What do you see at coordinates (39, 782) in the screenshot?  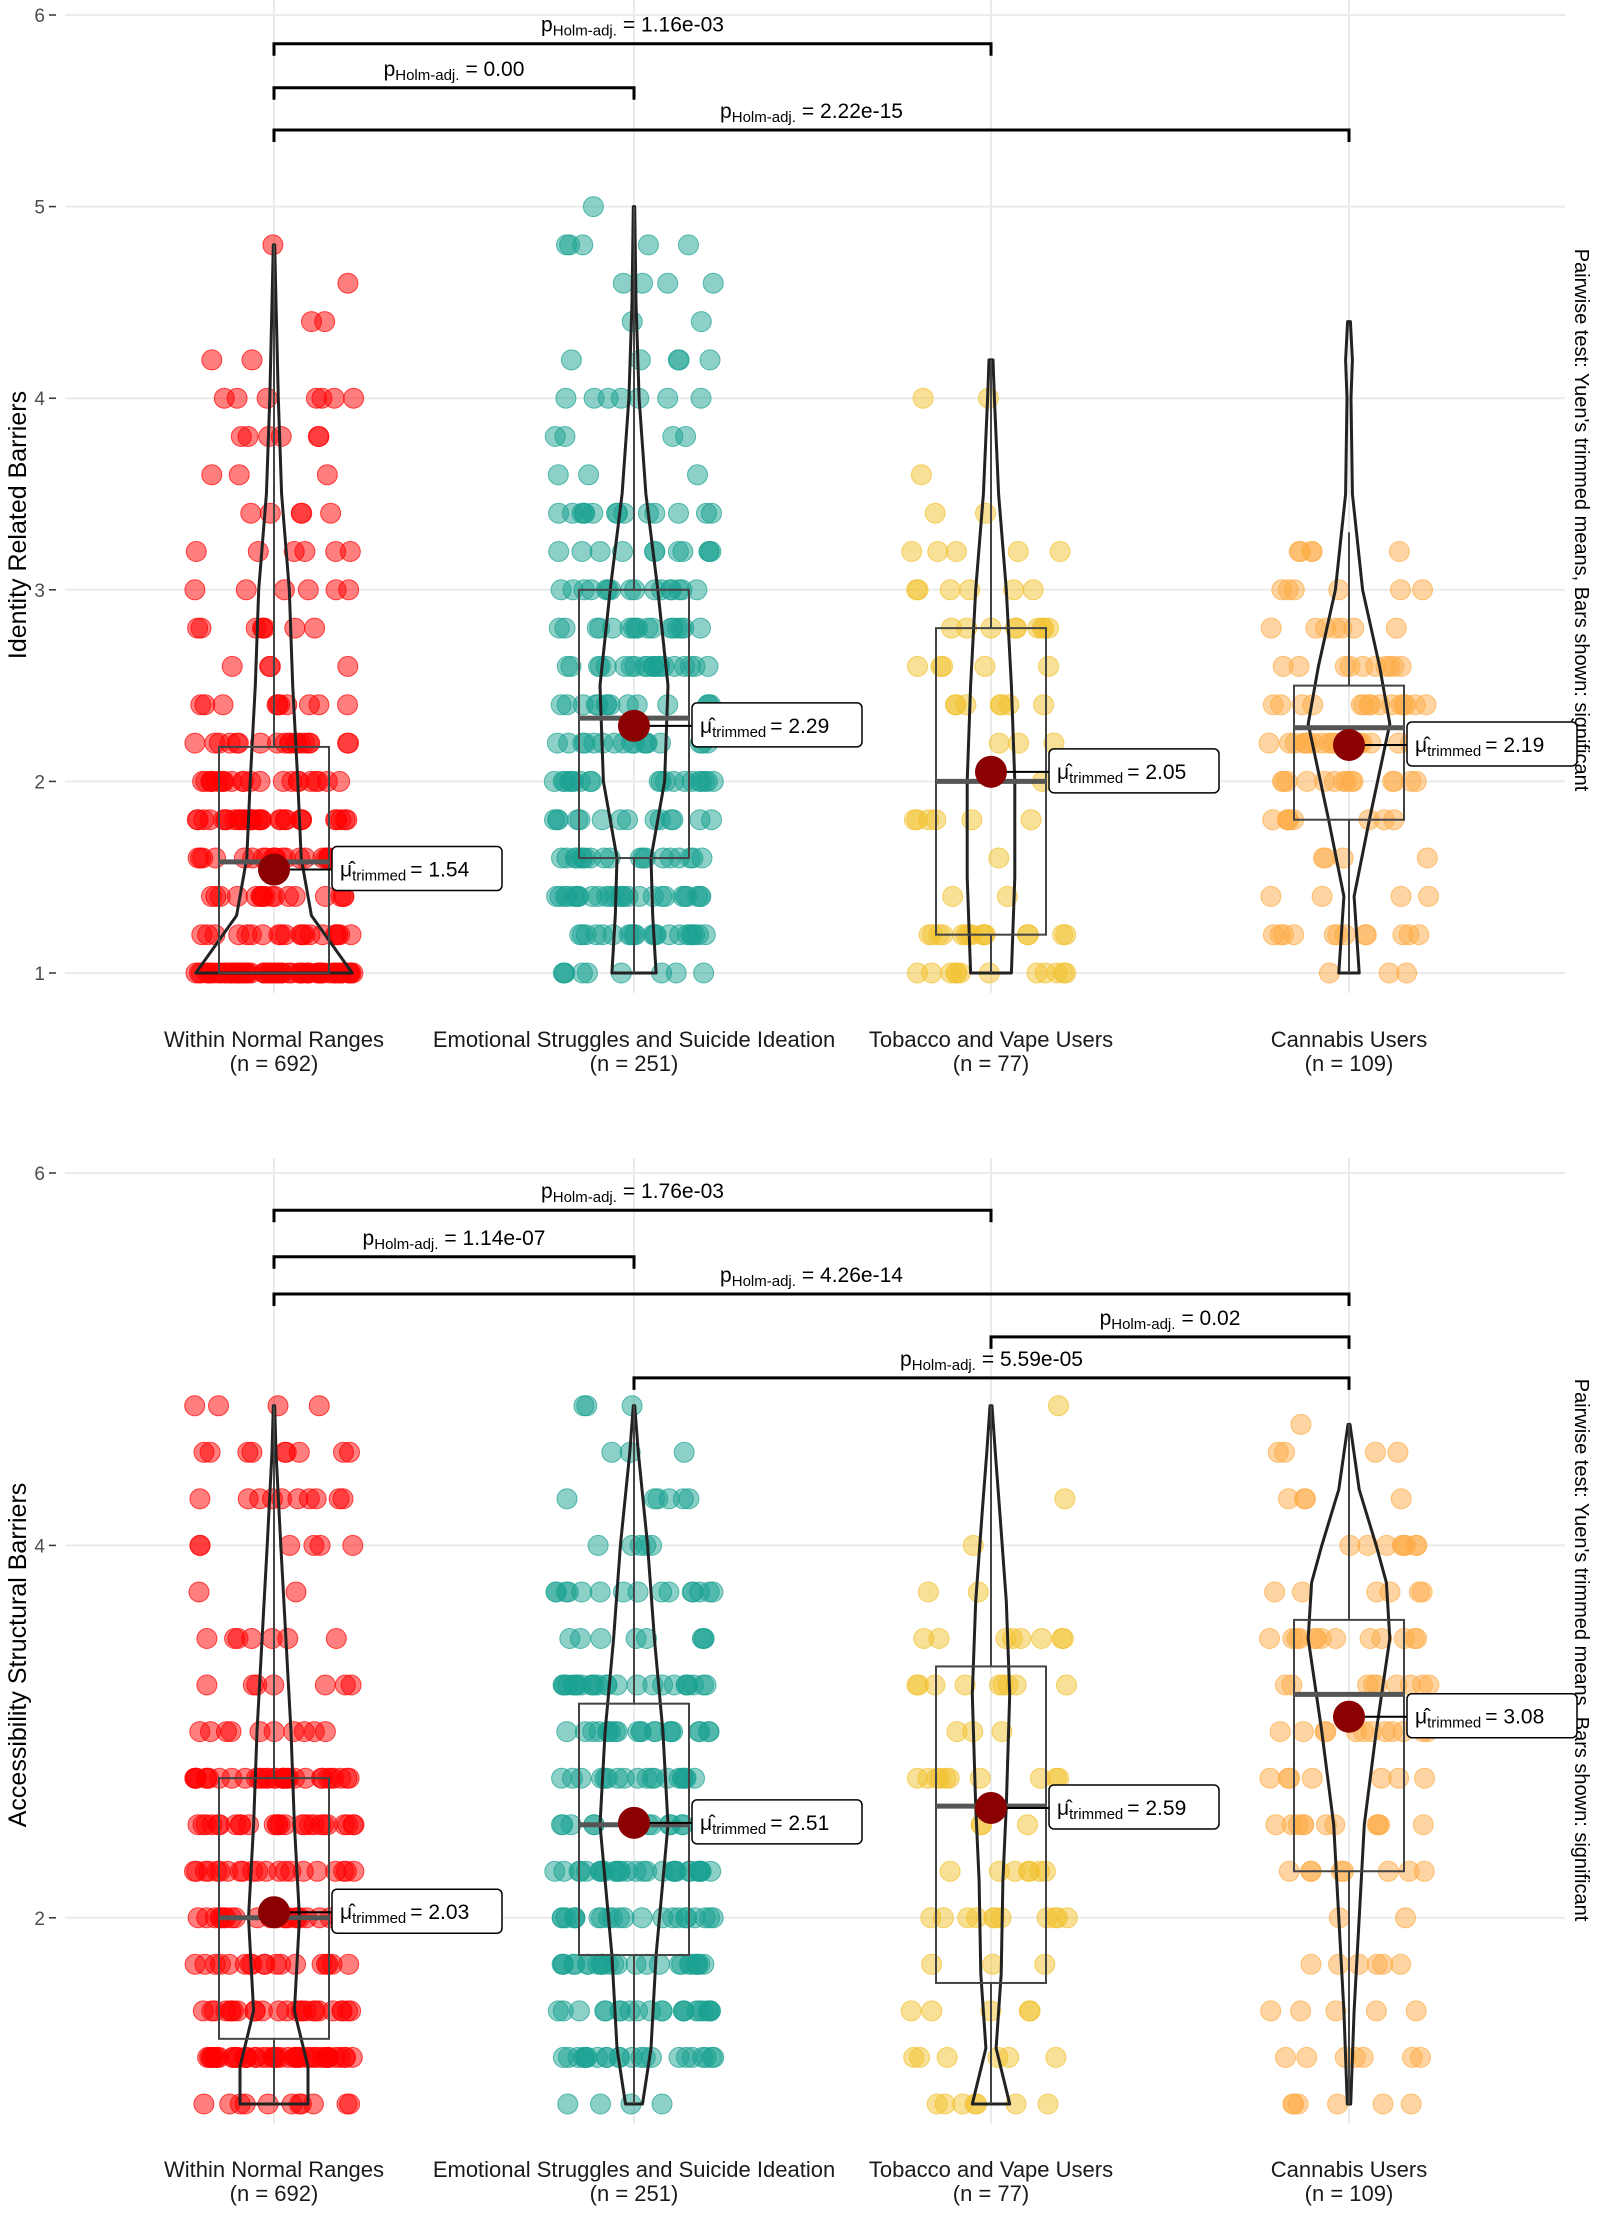 I see `y-tick-label: 2` at bounding box center [39, 782].